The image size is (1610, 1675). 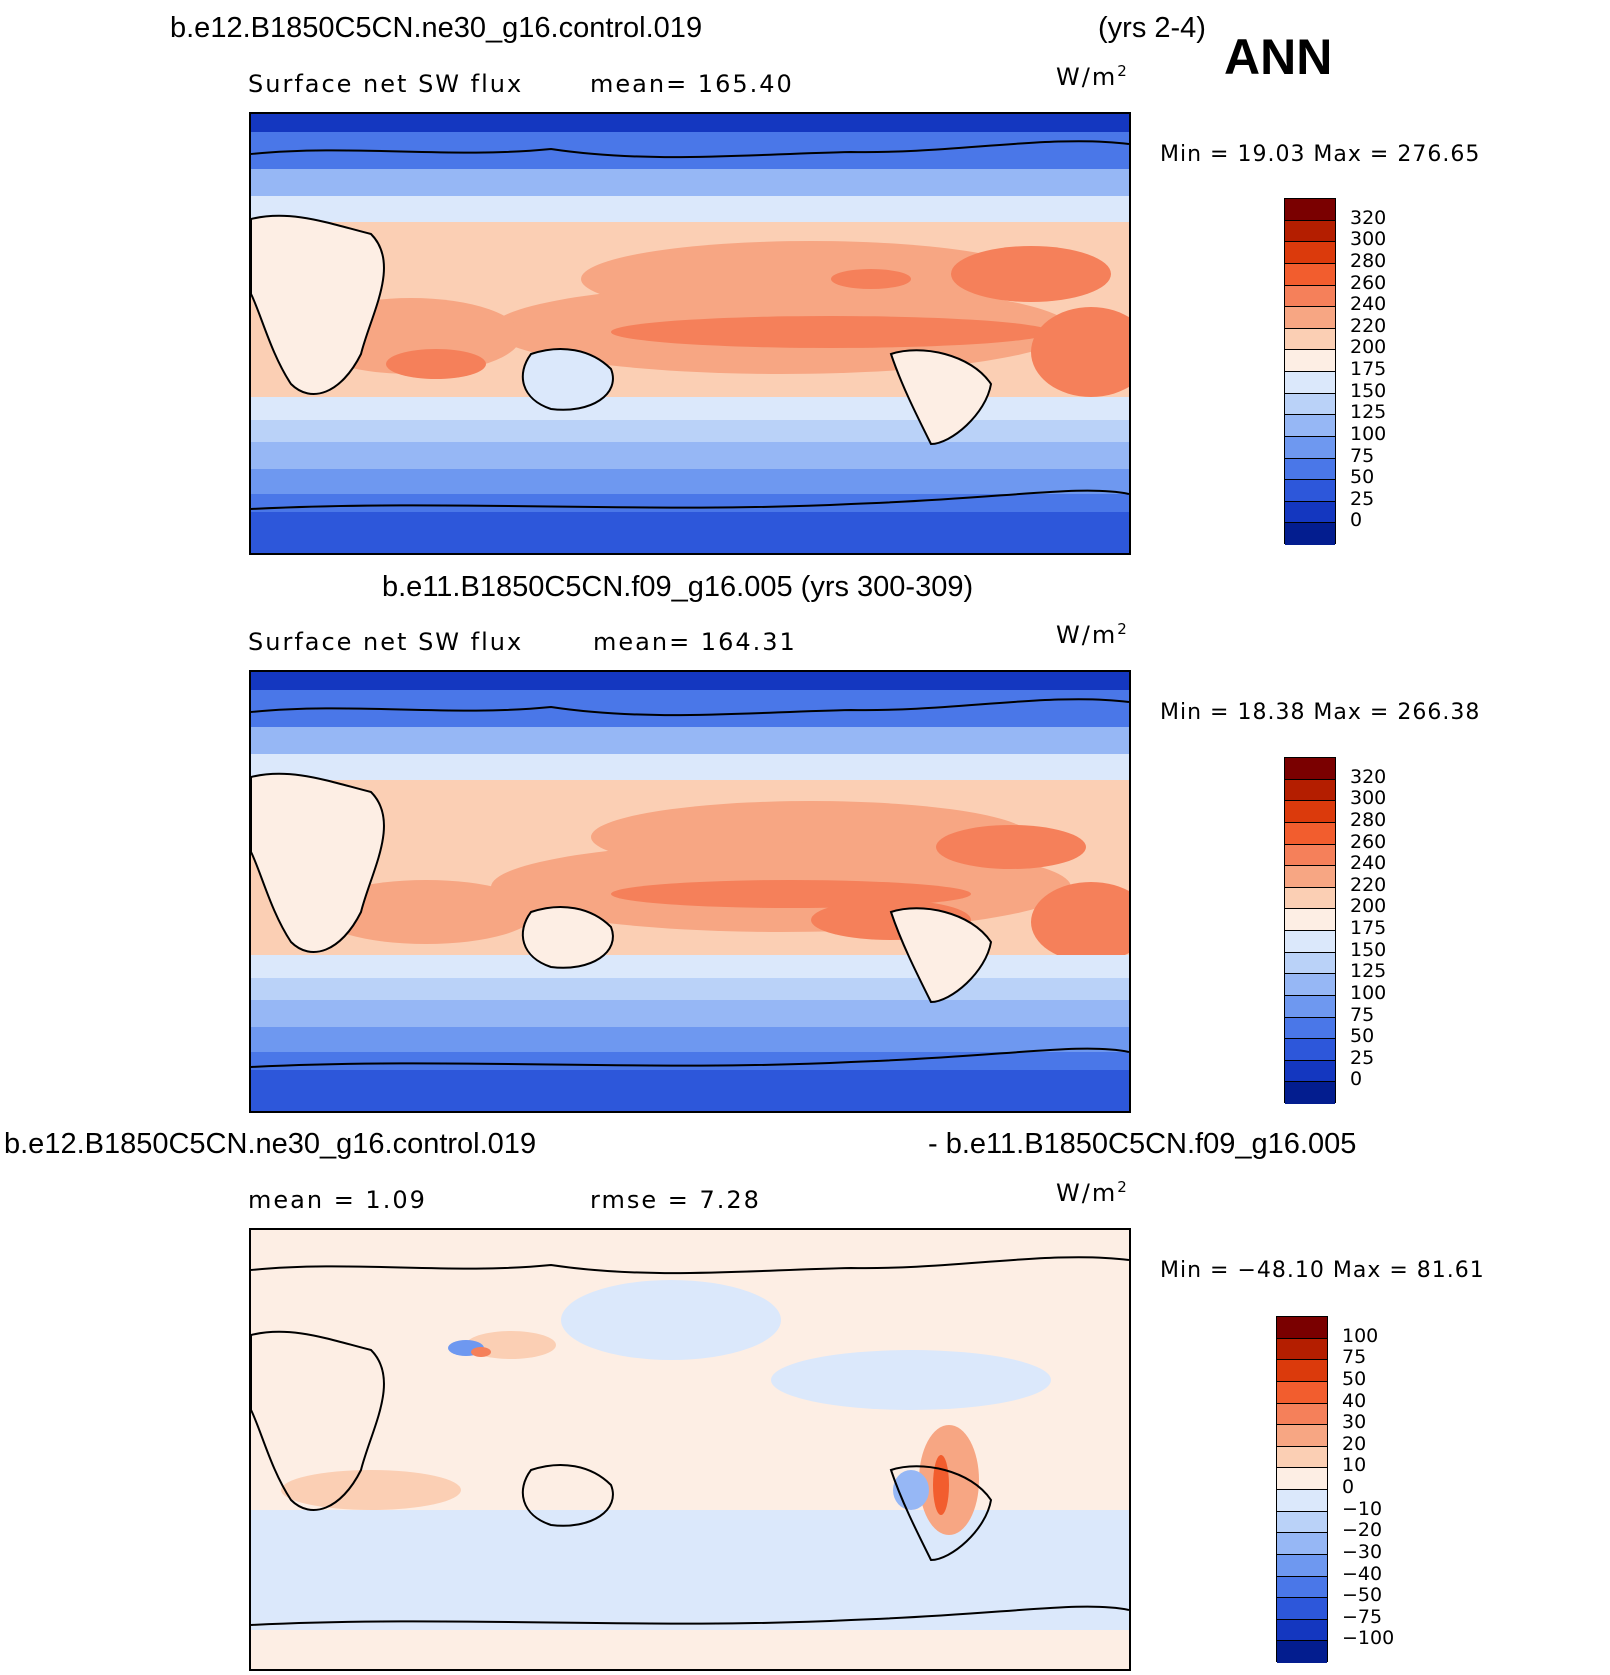 I want to click on panel2-map, so click(x=690, y=891).